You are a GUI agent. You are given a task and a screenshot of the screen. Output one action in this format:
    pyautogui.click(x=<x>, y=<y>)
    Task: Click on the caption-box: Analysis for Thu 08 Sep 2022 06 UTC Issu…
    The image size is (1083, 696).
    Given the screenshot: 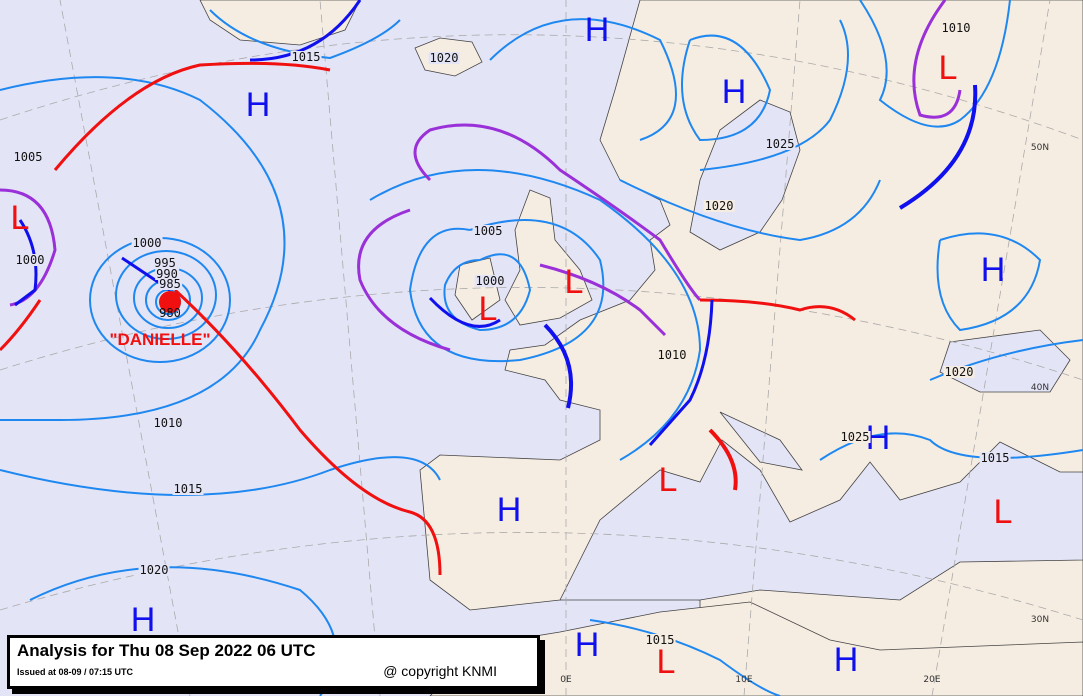 What is the action you would take?
    pyautogui.click(x=273, y=662)
    